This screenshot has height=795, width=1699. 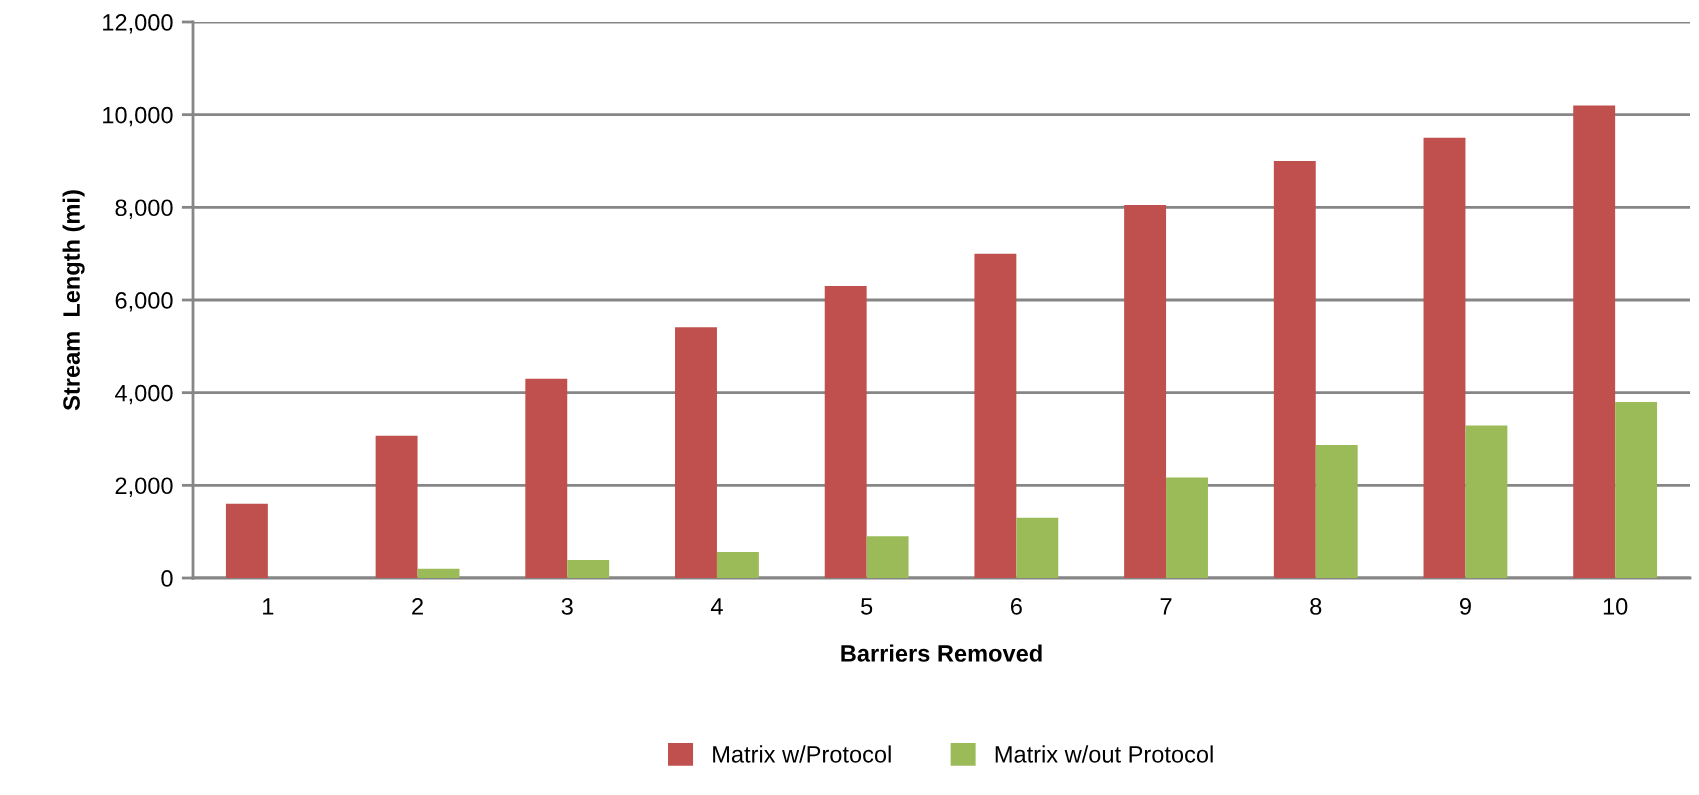 What do you see at coordinates (716, 606) in the screenshot?
I see `x-tick-label: 4` at bounding box center [716, 606].